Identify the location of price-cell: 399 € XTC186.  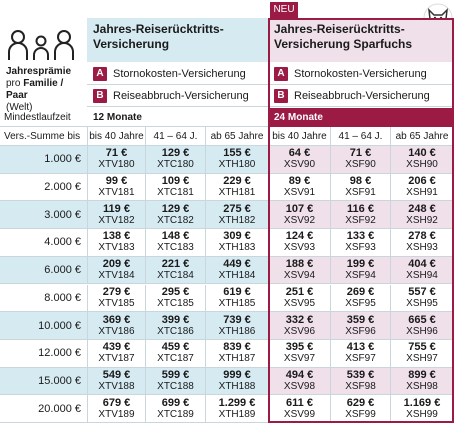
(175, 326).